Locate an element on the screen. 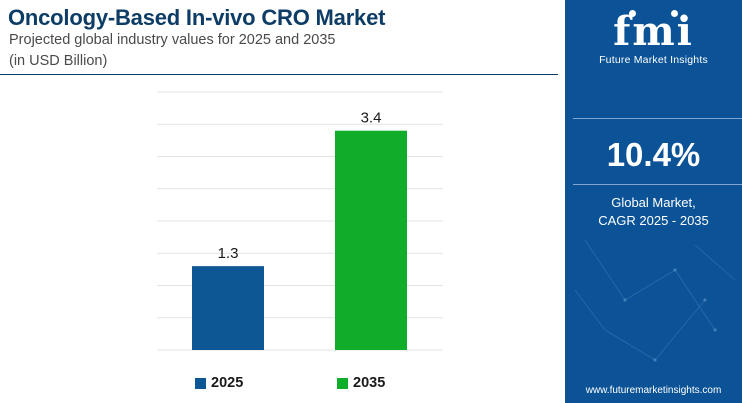  panel-divider-bottom is located at coordinates (657, 184).